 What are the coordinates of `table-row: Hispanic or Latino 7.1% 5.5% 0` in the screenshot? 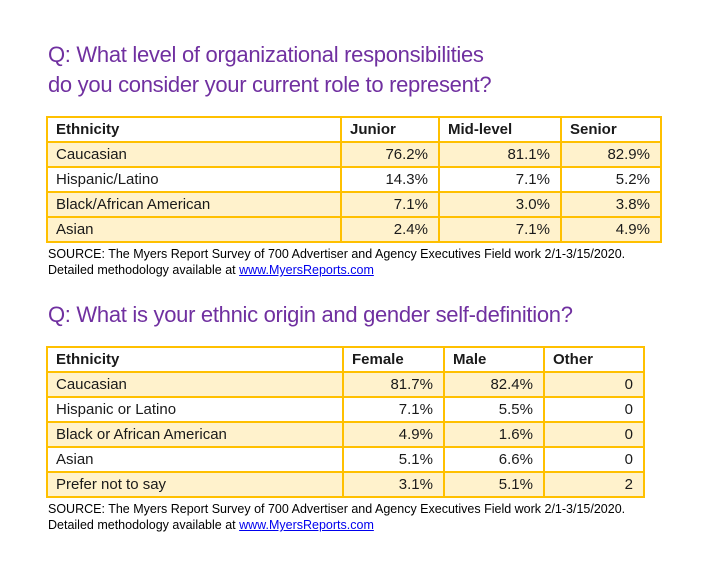 It's located at (345, 409).